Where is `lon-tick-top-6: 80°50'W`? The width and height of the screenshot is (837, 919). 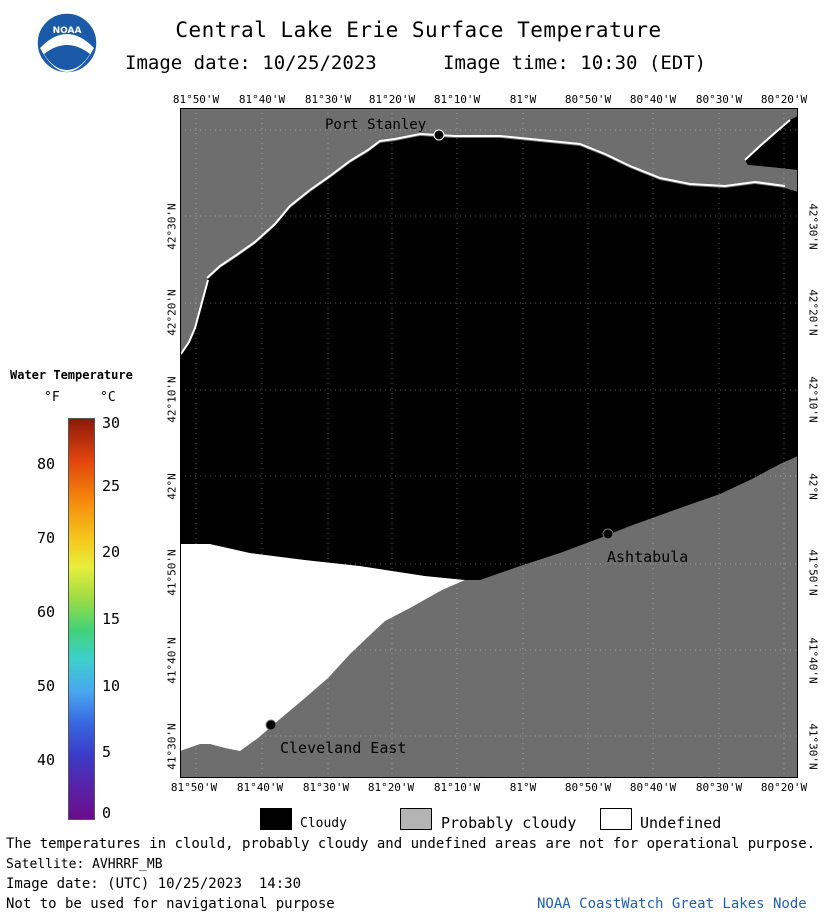 lon-tick-top-6: 80°50'W is located at coordinates (588, 99).